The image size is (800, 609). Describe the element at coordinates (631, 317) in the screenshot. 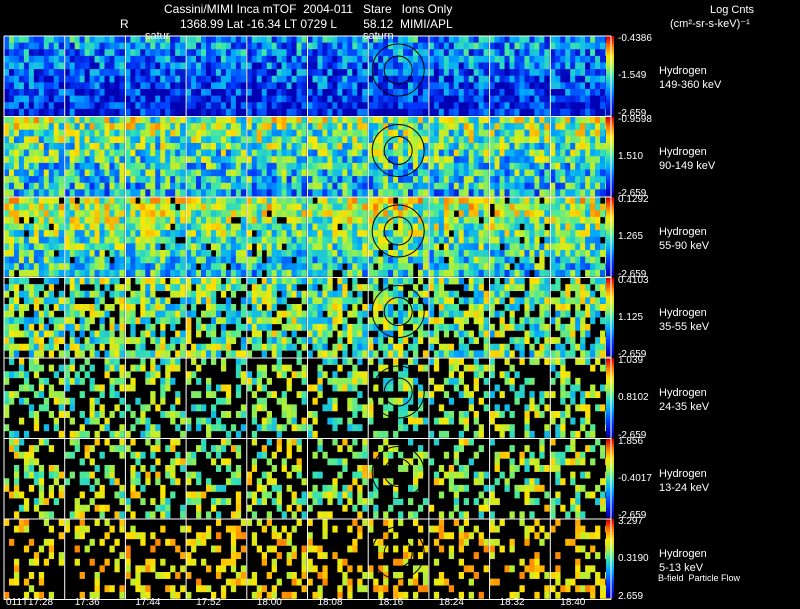

I see `colorbar-tick-label: 1.125` at that location.